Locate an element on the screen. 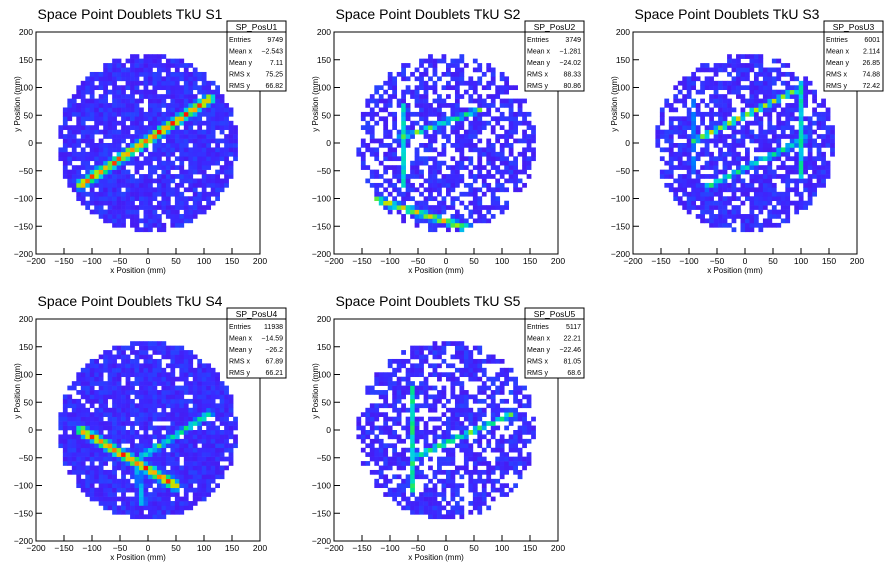 The image size is (896, 574). x-tick-label: 0 is located at coordinates (446, 261).